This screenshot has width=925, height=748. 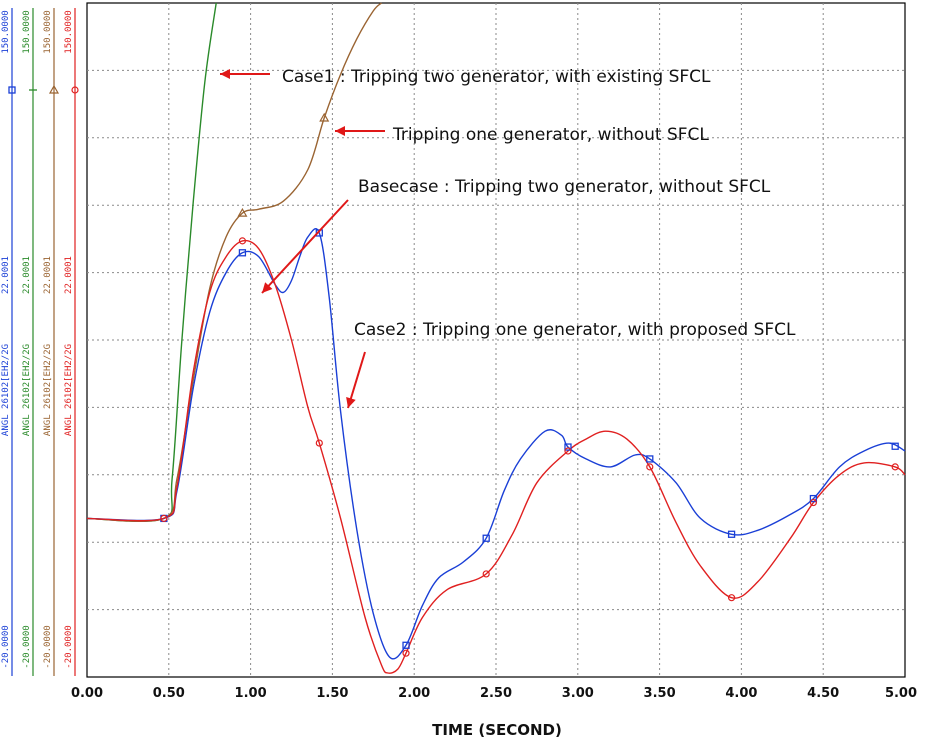 What do you see at coordinates (169, 693) in the screenshot?
I see `x-tick-label: 0.50` at bounding box center [169, 693].